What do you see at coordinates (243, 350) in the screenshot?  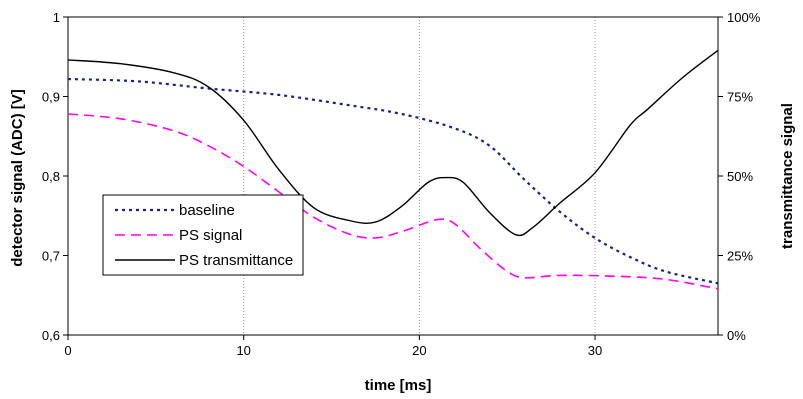 I see `x-tick-label-1: 10` at bounding box center [243, 350].